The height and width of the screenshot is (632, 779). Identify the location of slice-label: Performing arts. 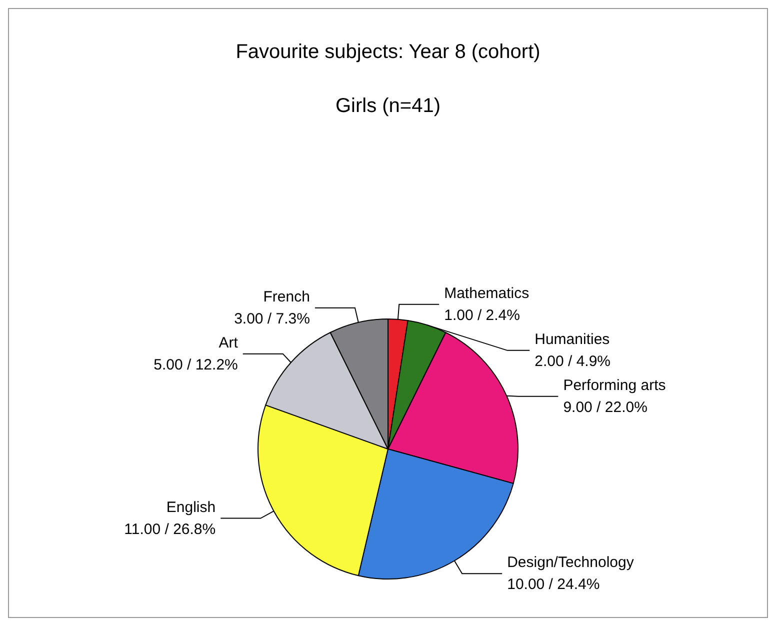
(614, 385).